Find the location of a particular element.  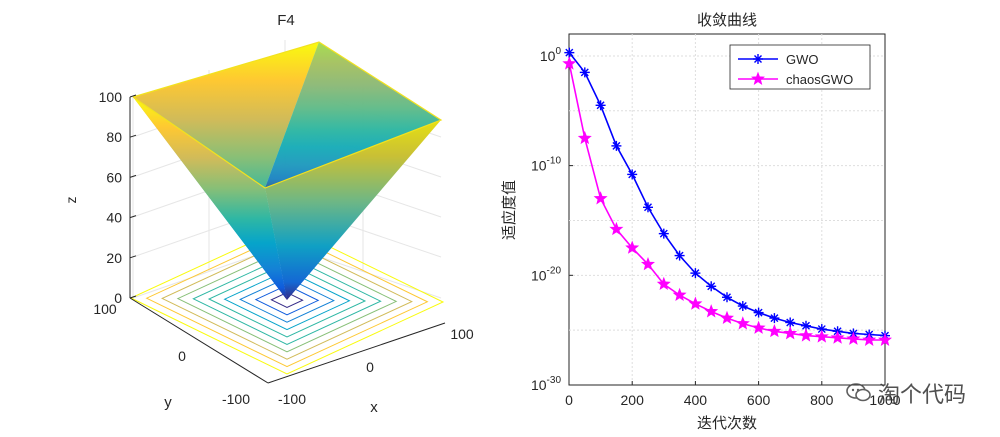

legend: GWO chaosGWO is located at coordinates (800, 67).